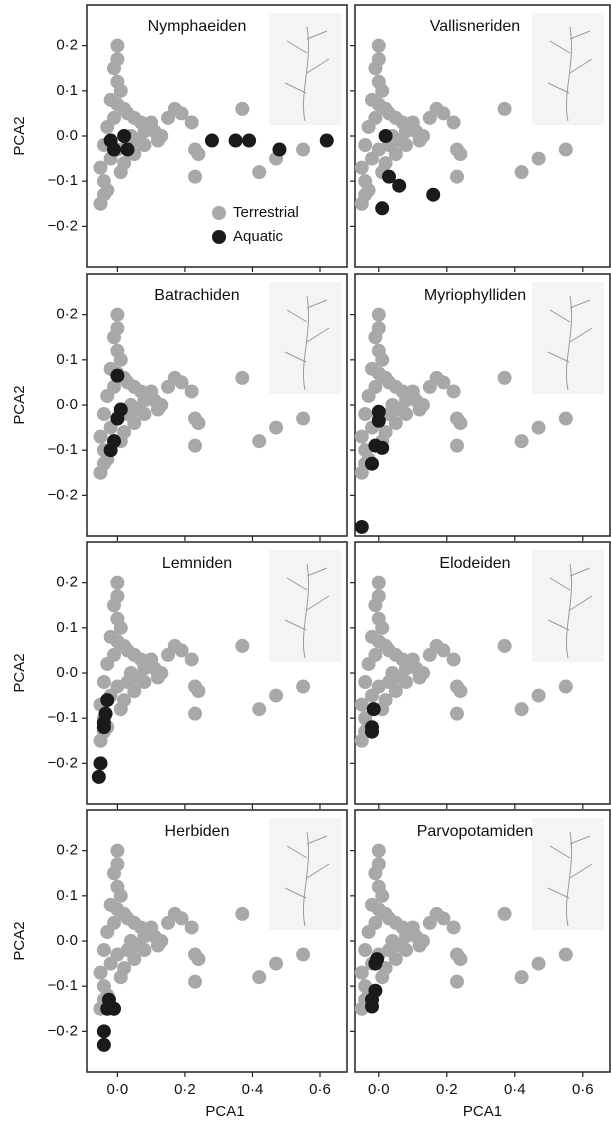 This screenshot has height=1121, width=611. What do you see at coordinates (480, 964) in the screenshot?
I see `panel: 0·0 0·2 0·4 0·6 PCA1 Parvopotamiden` at bounding box center [480, 964].